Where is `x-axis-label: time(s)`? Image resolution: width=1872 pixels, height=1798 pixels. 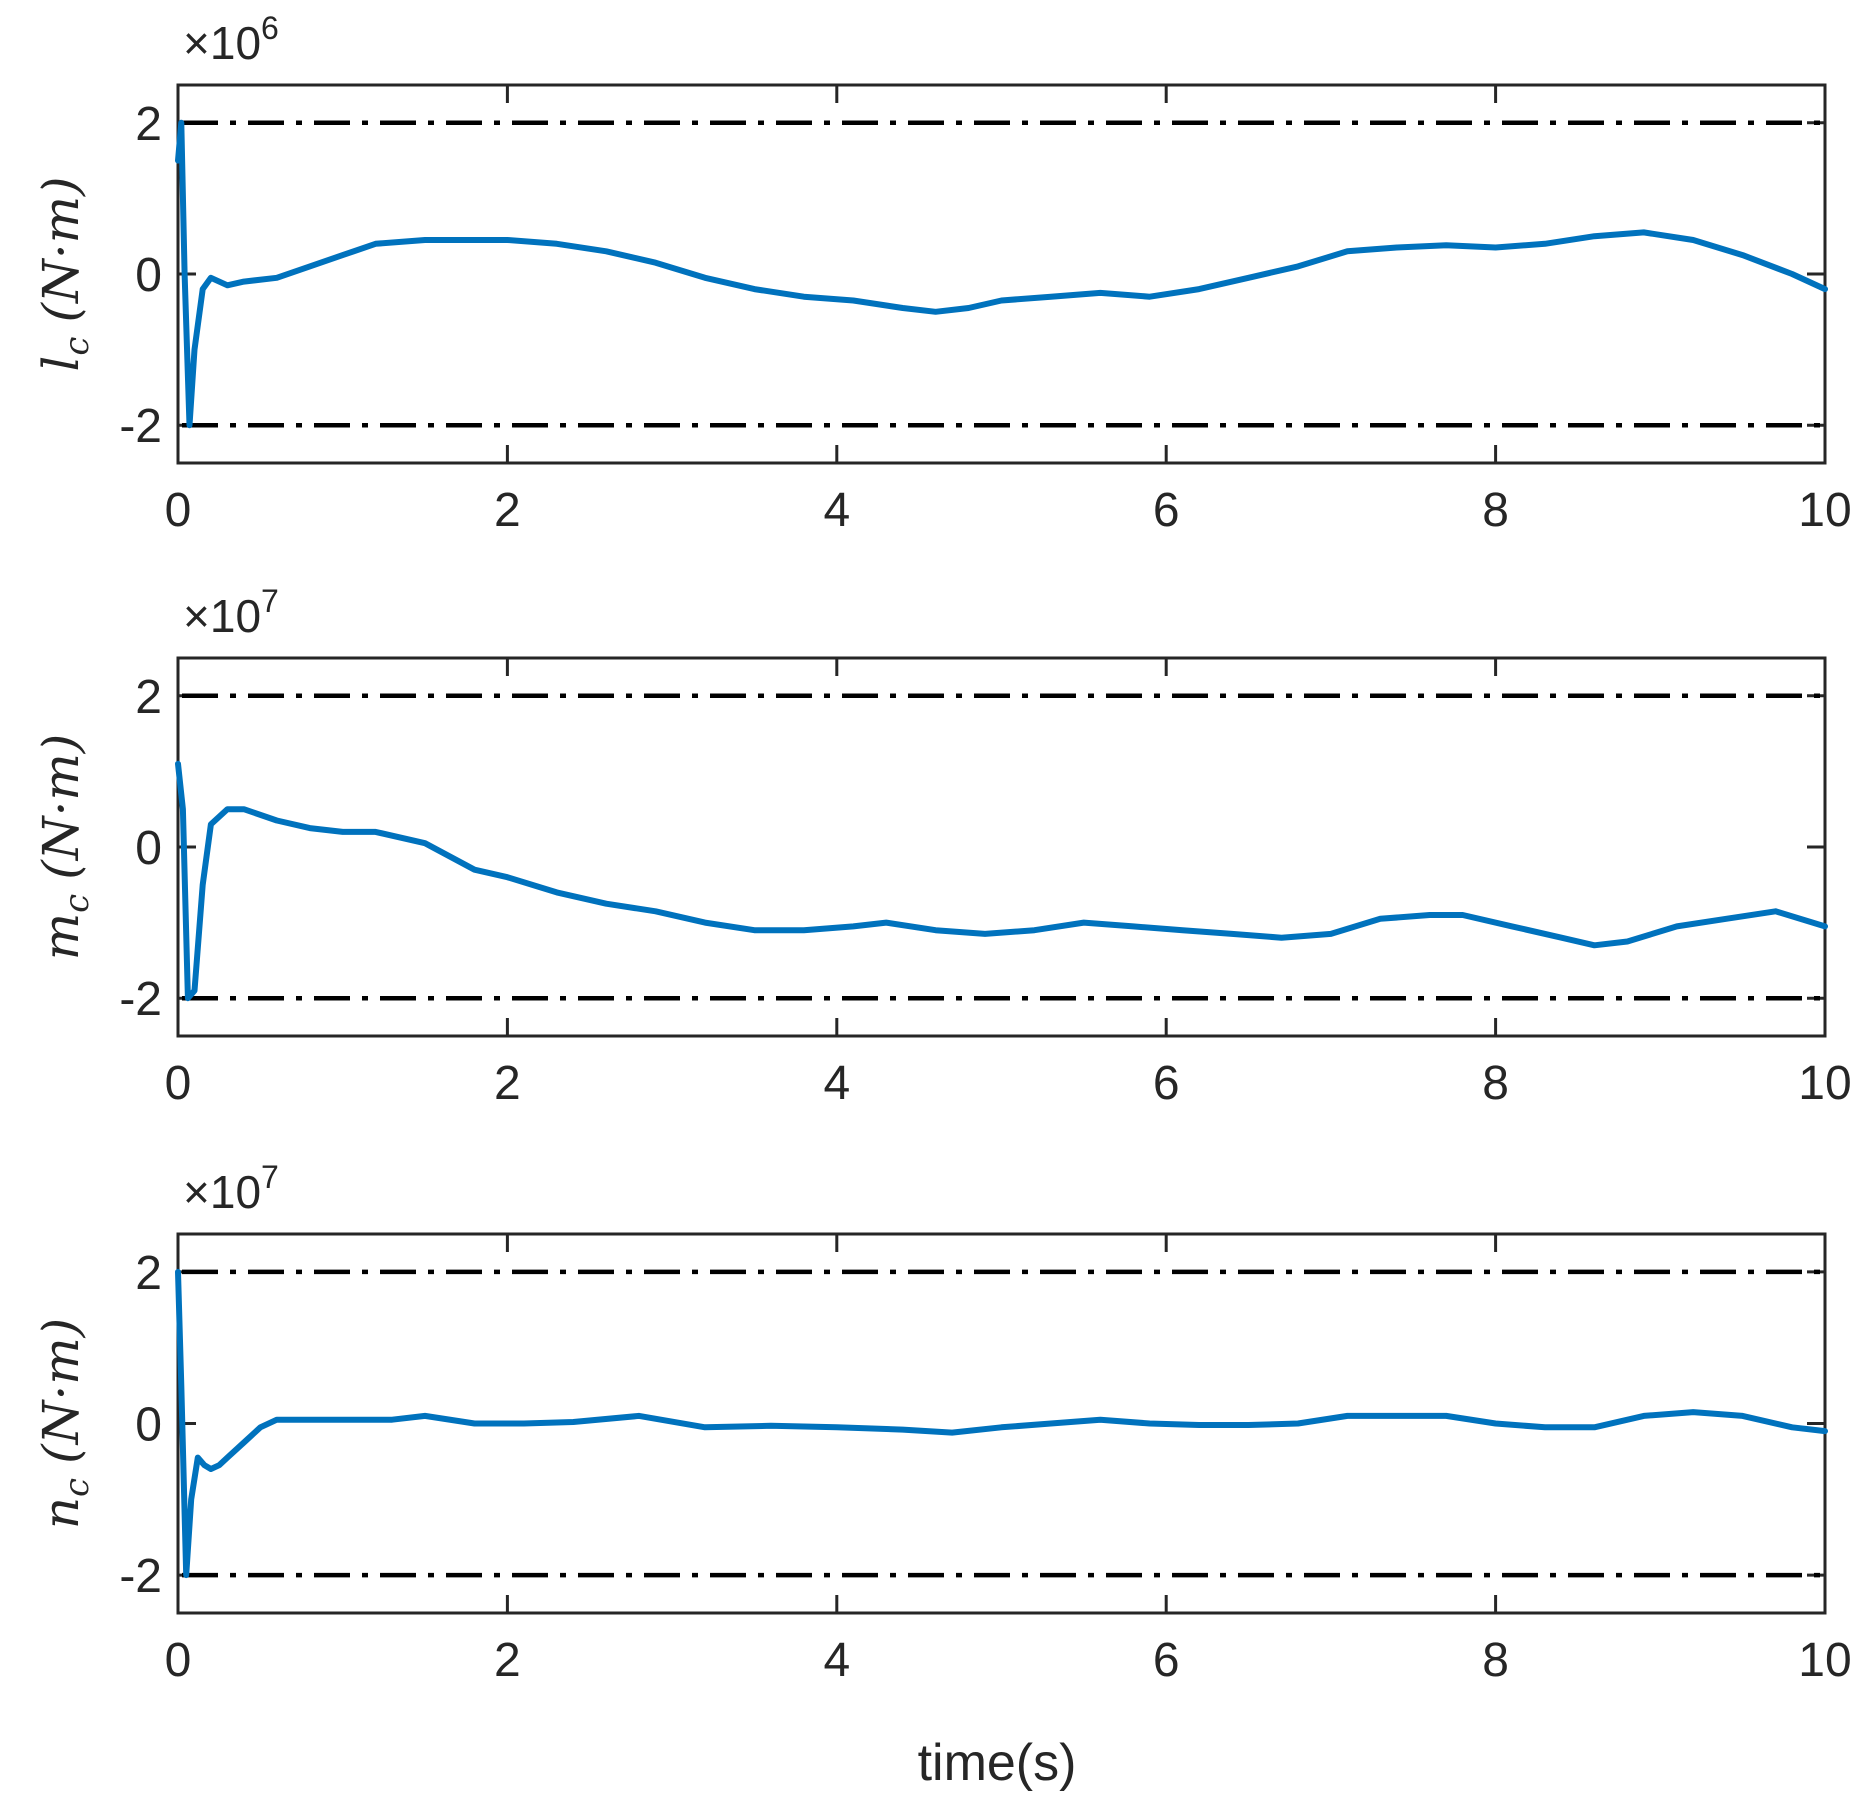 x-axis-label: time(s) is located at coordinates (997, 1763).